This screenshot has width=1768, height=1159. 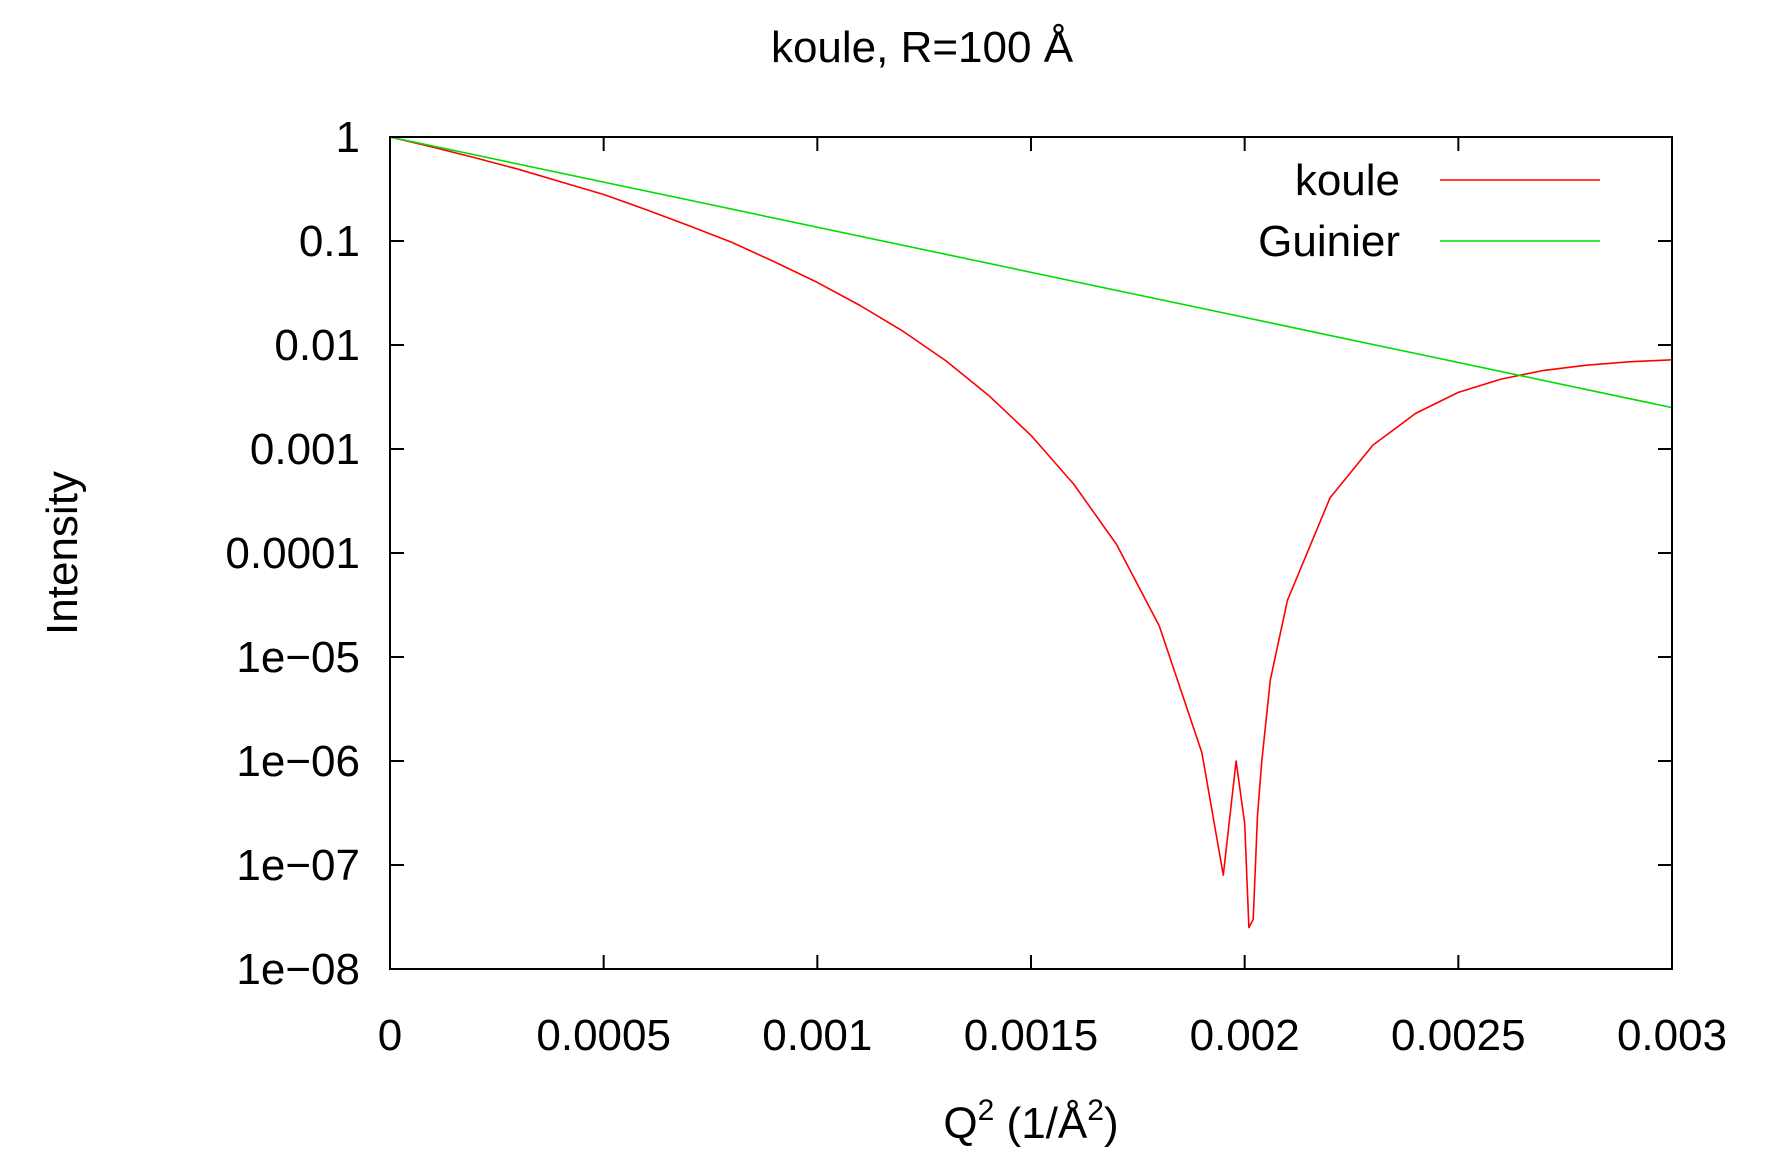 What do you see at coordinates (317, 345) in the screenshot?
I see `y-tick-label: 0.01` at bounding box center [317, 345].